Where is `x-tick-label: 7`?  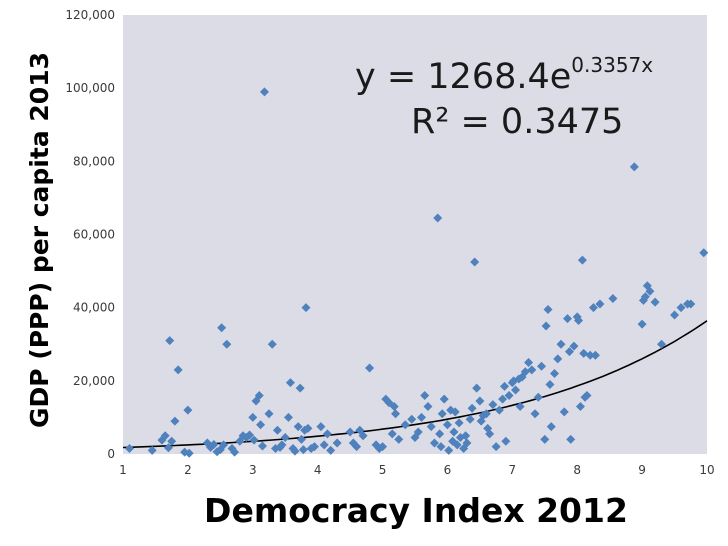
x-tick-label: 7 is located at coordinates (513, 470).